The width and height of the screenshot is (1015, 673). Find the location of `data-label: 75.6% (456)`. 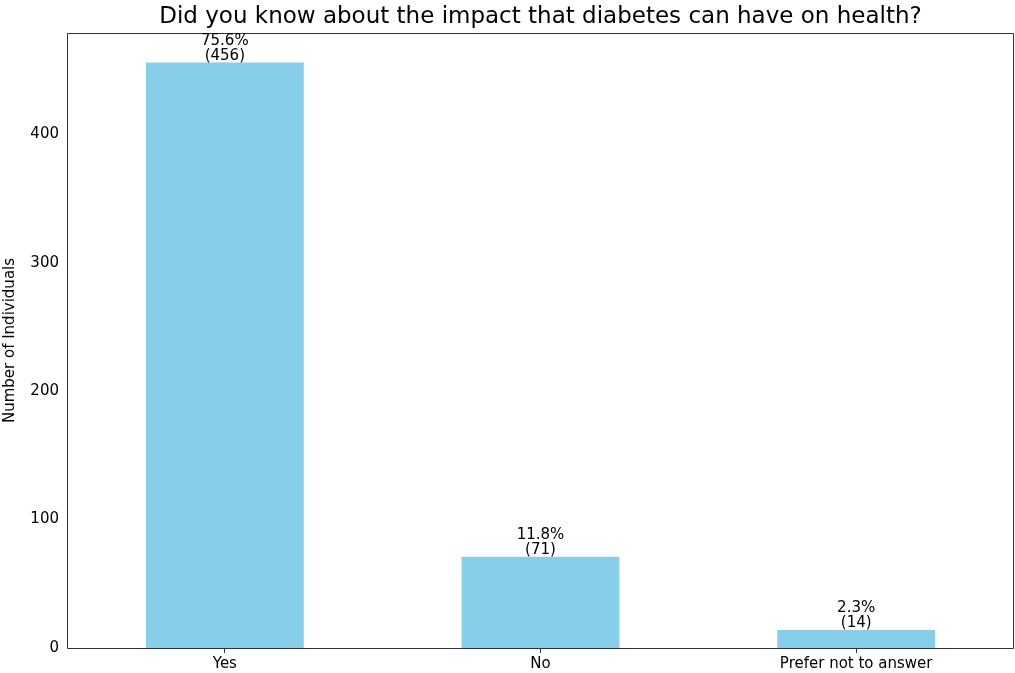

data-label: 75.6% (456) is located at coordinates (225, 47).